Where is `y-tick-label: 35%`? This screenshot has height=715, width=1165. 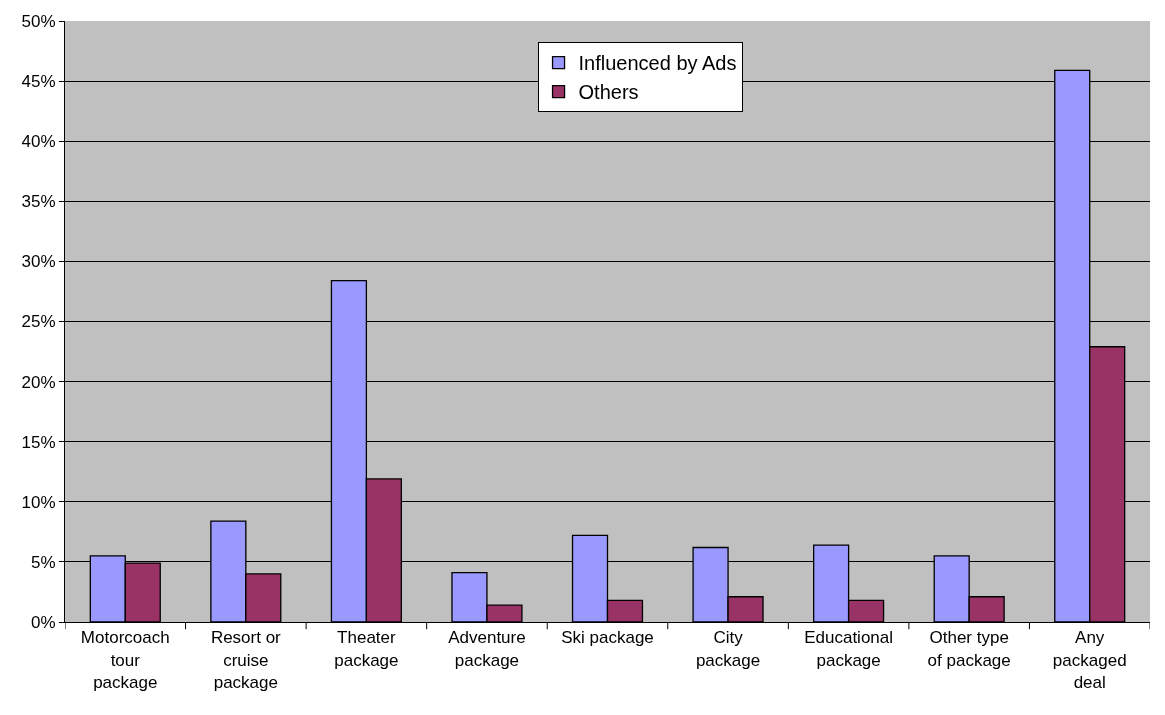
y-tick-label: 35% is located at coordinates (38, 202).